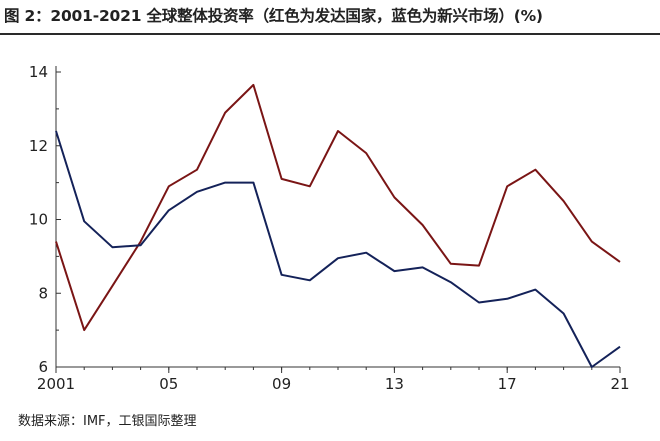 The width and height of the screenshot is (660, 441). I want to click on data-source-note: 数据来源：IMF，工银国际整理, so click(107, 421).